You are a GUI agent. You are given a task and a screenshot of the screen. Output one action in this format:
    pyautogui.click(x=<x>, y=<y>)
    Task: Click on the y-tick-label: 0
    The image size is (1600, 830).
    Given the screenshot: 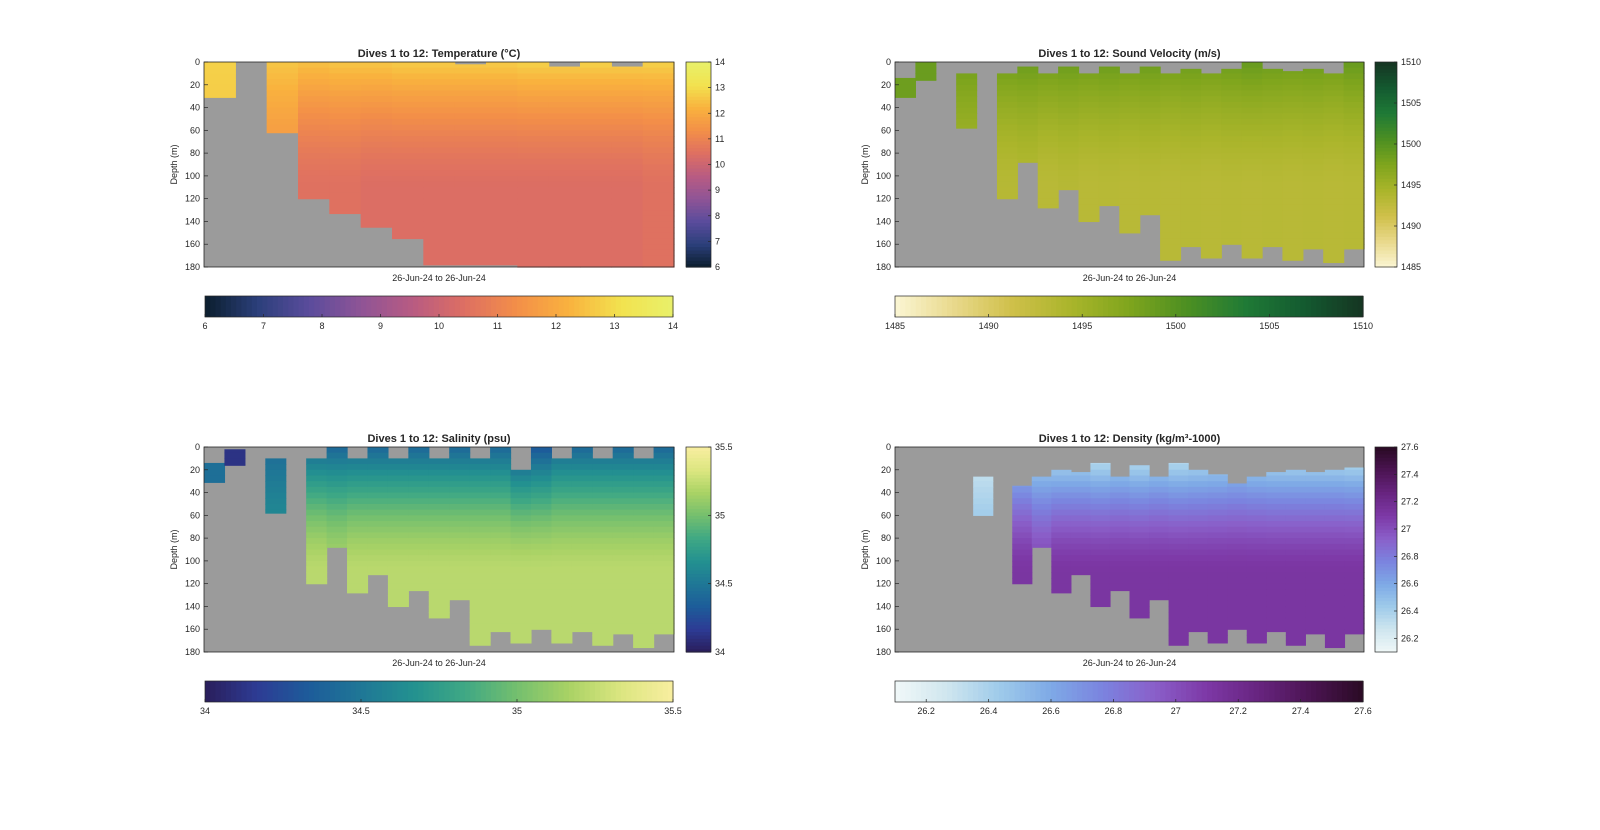 What is the action you would take?
    pyautogui.click(x=888, y=447)
    